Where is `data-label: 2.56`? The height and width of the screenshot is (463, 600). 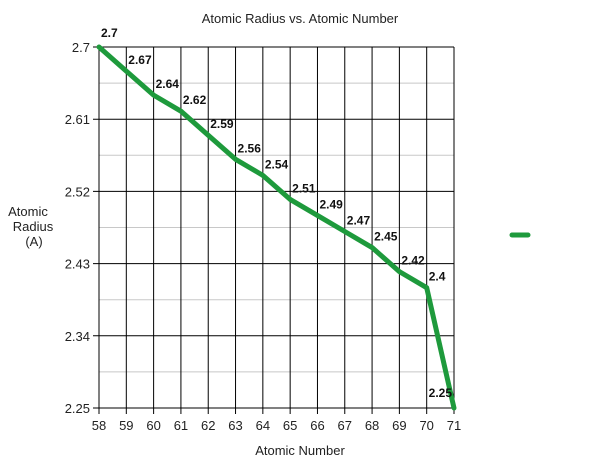 data-label: 2.56 is located at coordinates (250, 148).